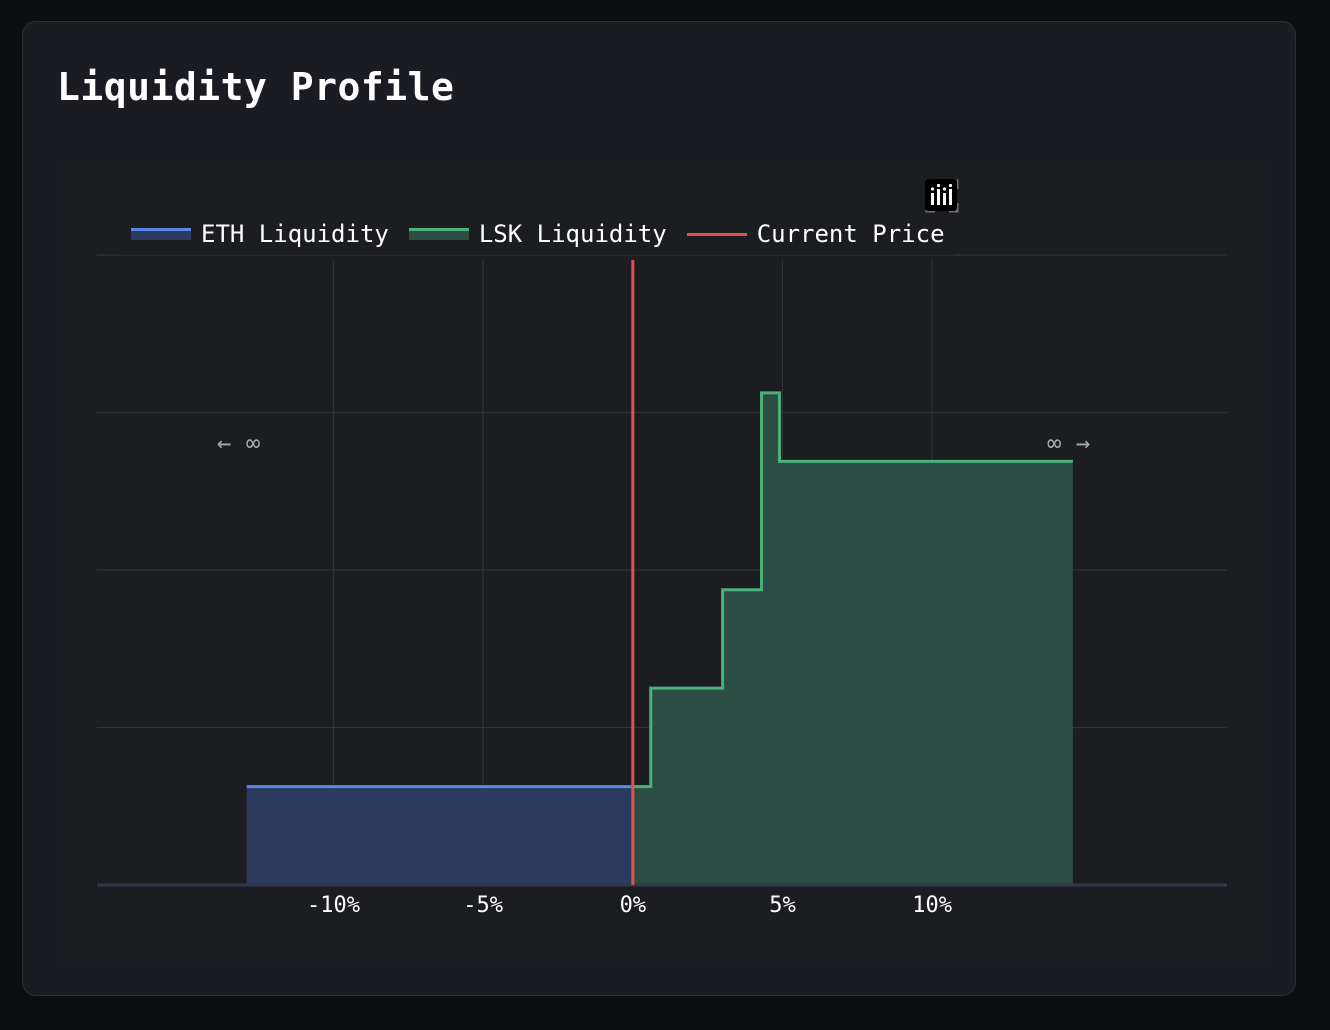 The image size is (1330, 1030). Describe the element at coordinates (256, 87) in the screenshot. I see `page-title: Liquidity Profile` at that location.